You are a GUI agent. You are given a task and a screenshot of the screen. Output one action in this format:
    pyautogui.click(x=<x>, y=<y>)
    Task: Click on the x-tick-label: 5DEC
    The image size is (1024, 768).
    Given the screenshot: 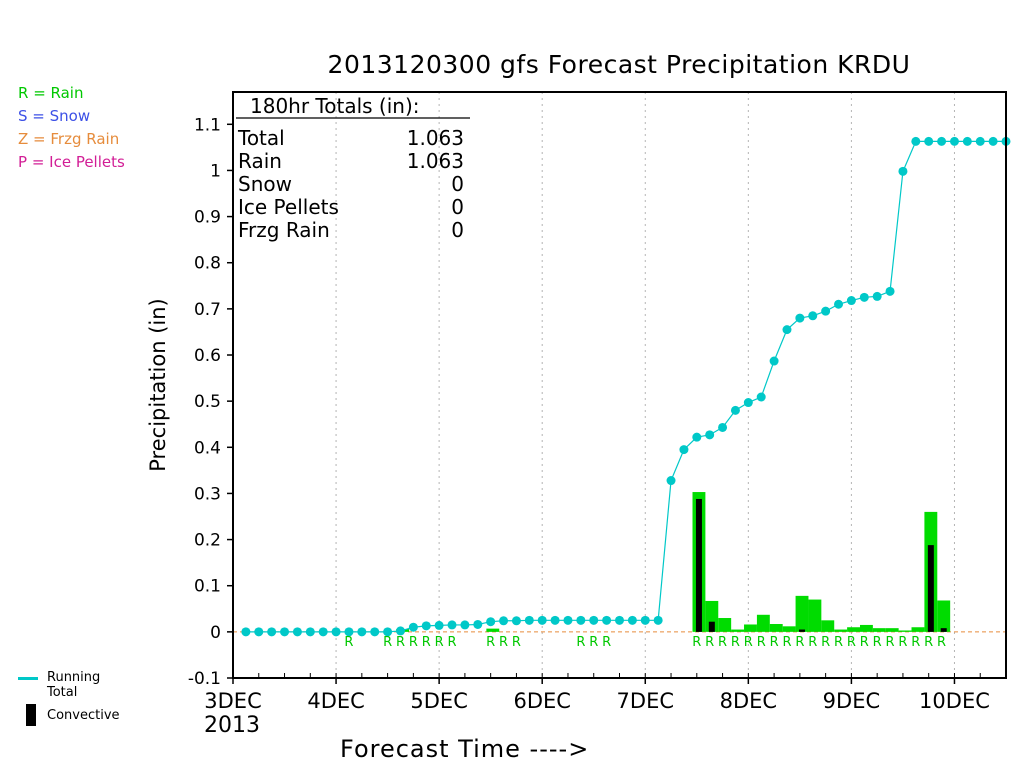 What is the action you would take?
    pyautogui.click(x=438, y=701)
    